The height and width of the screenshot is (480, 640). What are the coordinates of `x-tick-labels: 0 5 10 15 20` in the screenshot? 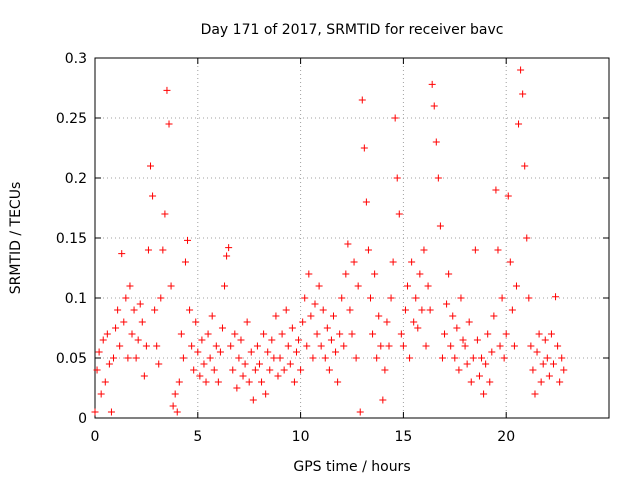 It's located at (303, 437).